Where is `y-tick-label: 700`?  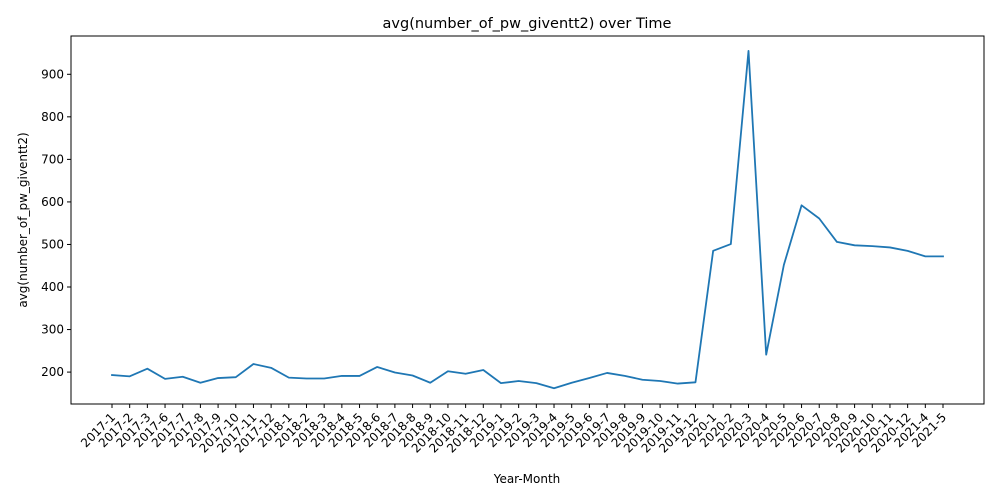 y-tick-label: 700 is located at coordinates (52, 159).